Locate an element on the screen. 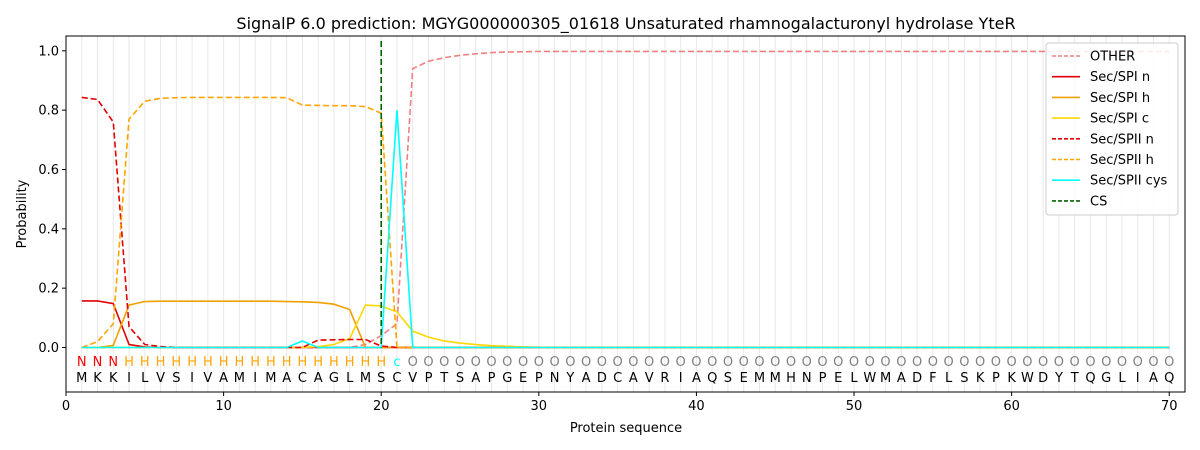 This screenshot has width=1200, height=450. legend-item: Sec/SPI n is located at coordinates (1101, 77).